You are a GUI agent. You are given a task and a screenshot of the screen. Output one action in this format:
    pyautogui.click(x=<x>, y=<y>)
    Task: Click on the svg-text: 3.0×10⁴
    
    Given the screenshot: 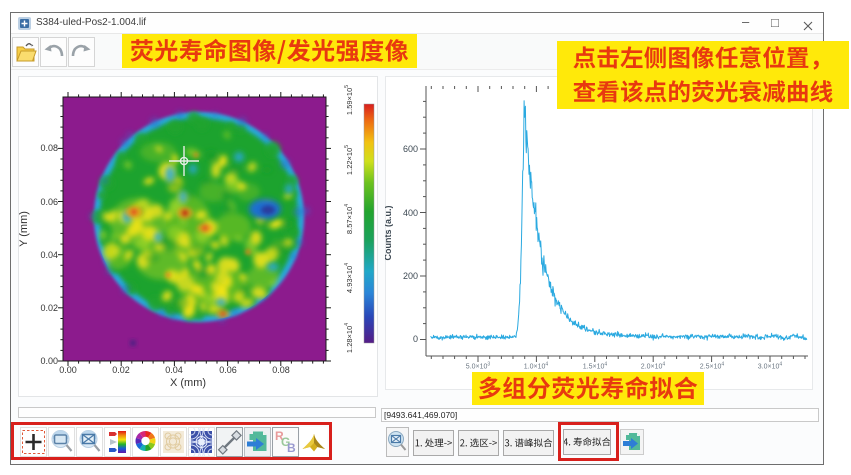 What is the action you would take?
    pyautogui.click(x=770, y=366)
    